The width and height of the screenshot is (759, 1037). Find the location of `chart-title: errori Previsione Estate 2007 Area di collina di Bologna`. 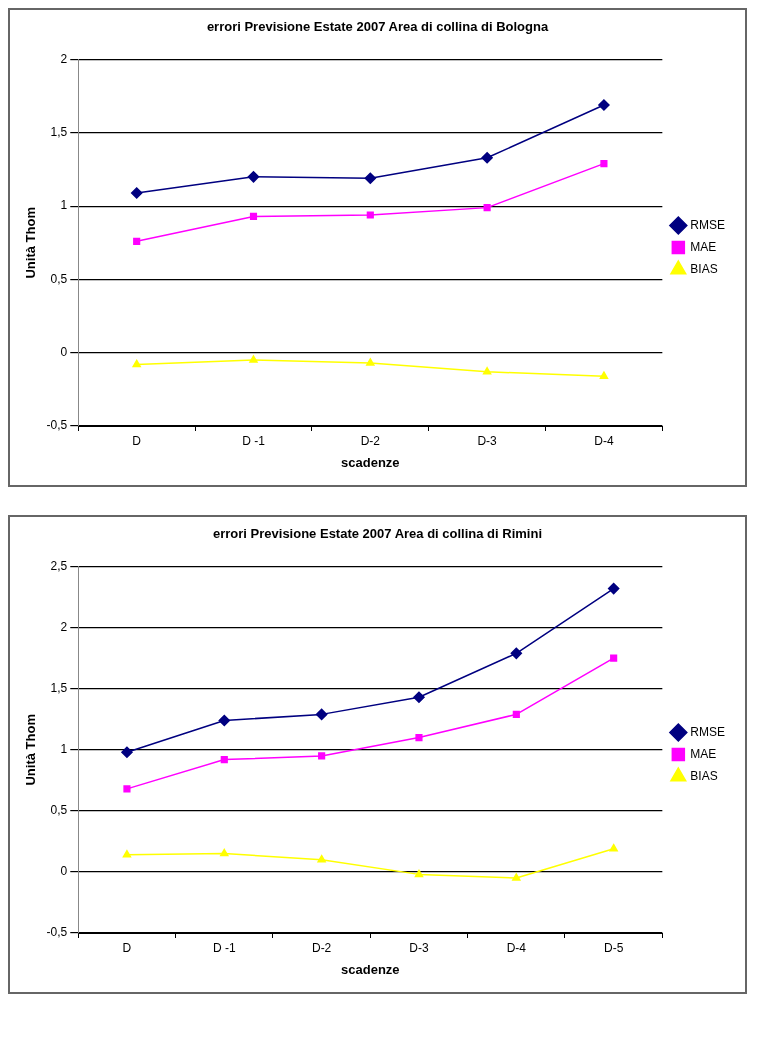

chart-title: errori Previsione Estate 2007 Area di collina di Bologna is located at coordinates (377, 27).